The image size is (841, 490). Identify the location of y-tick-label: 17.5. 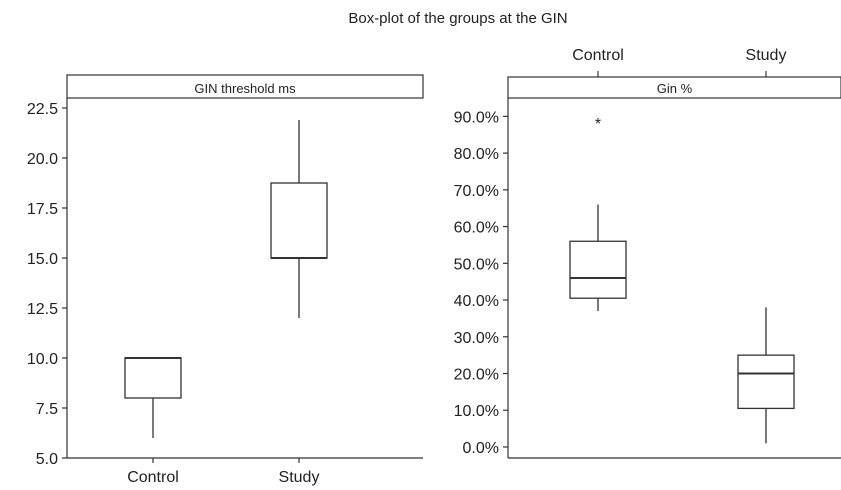
(42, 209).